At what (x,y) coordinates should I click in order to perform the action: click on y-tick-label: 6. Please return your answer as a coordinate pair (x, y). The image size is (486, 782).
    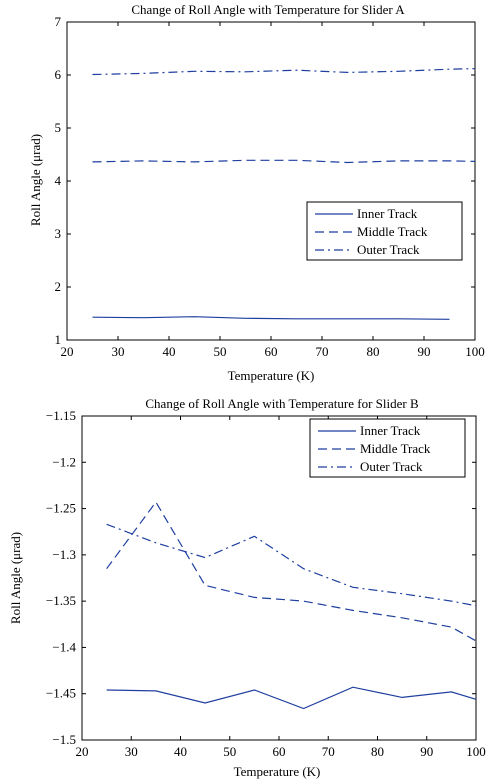
    Looking at the image, I should click on (58, 74).